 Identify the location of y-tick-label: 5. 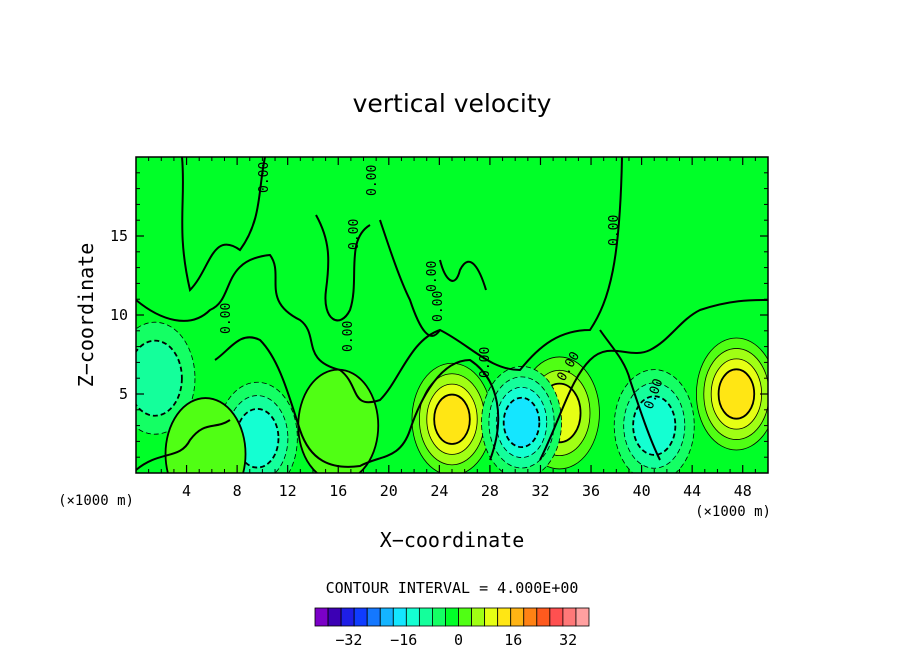
(123, 394).